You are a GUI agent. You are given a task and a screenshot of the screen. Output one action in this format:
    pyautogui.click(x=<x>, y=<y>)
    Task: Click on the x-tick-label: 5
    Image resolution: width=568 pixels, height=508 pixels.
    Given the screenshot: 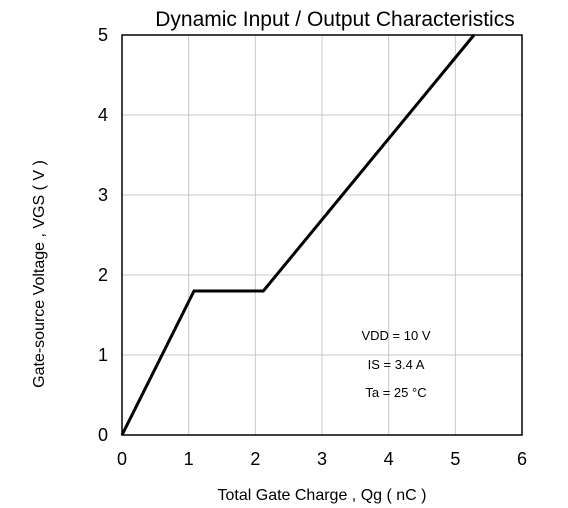 What is the action you would take?
    pyautogui.click(x=455, y=459)
    